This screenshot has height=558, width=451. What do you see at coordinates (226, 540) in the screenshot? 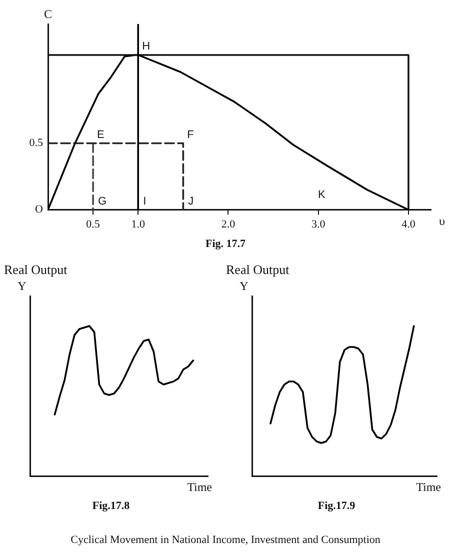
I see `text: Cyclical Movement in National Income, Investment and Consumption` at bounding box center [226, 540].